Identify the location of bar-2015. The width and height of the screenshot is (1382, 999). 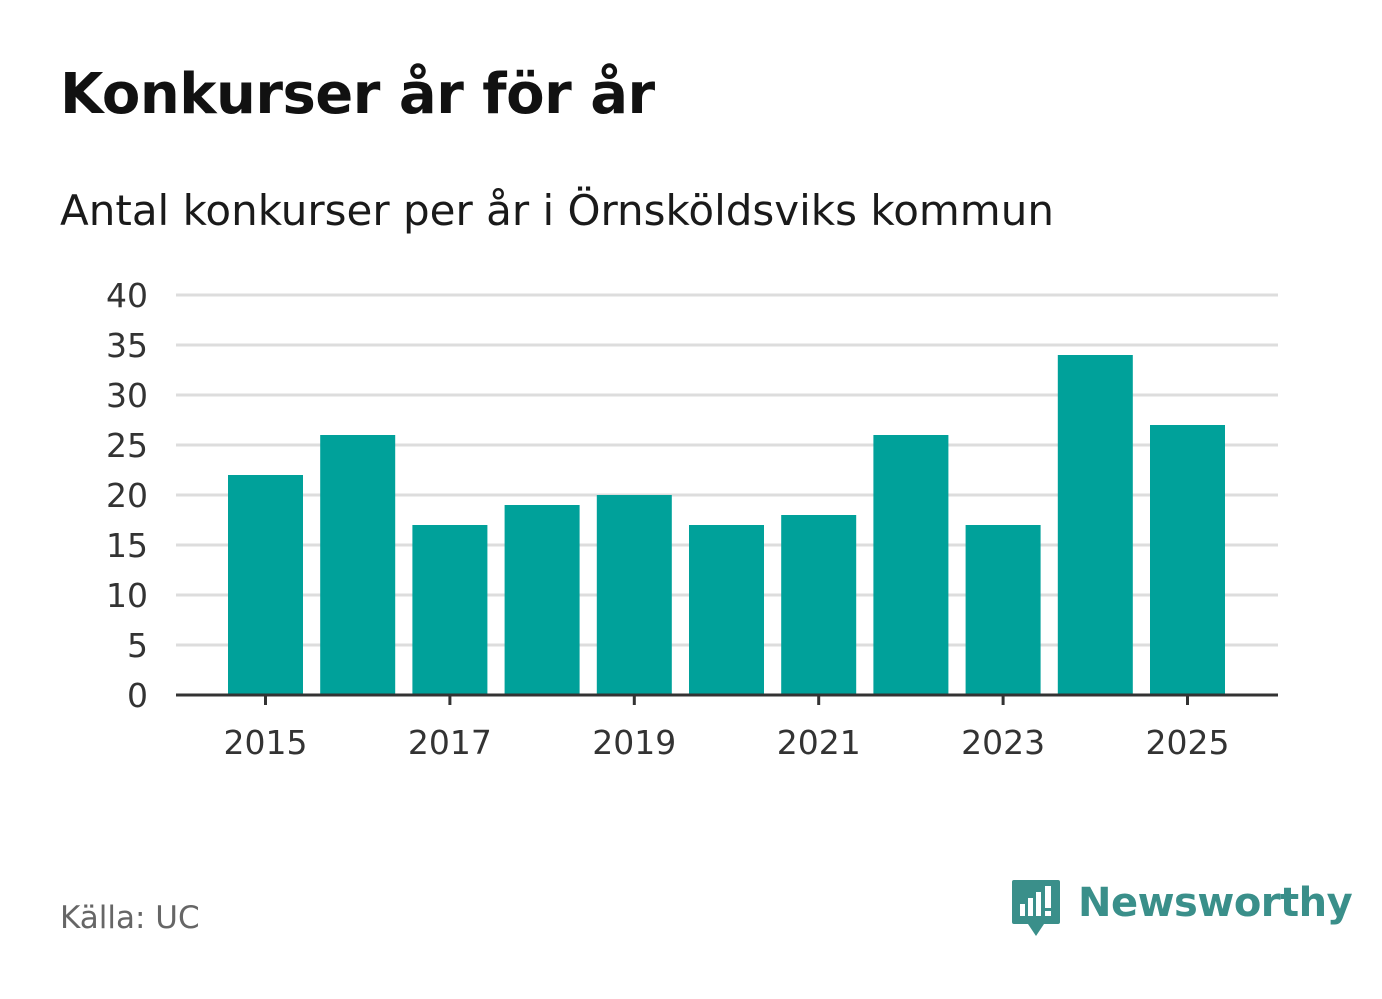
(265, 585).